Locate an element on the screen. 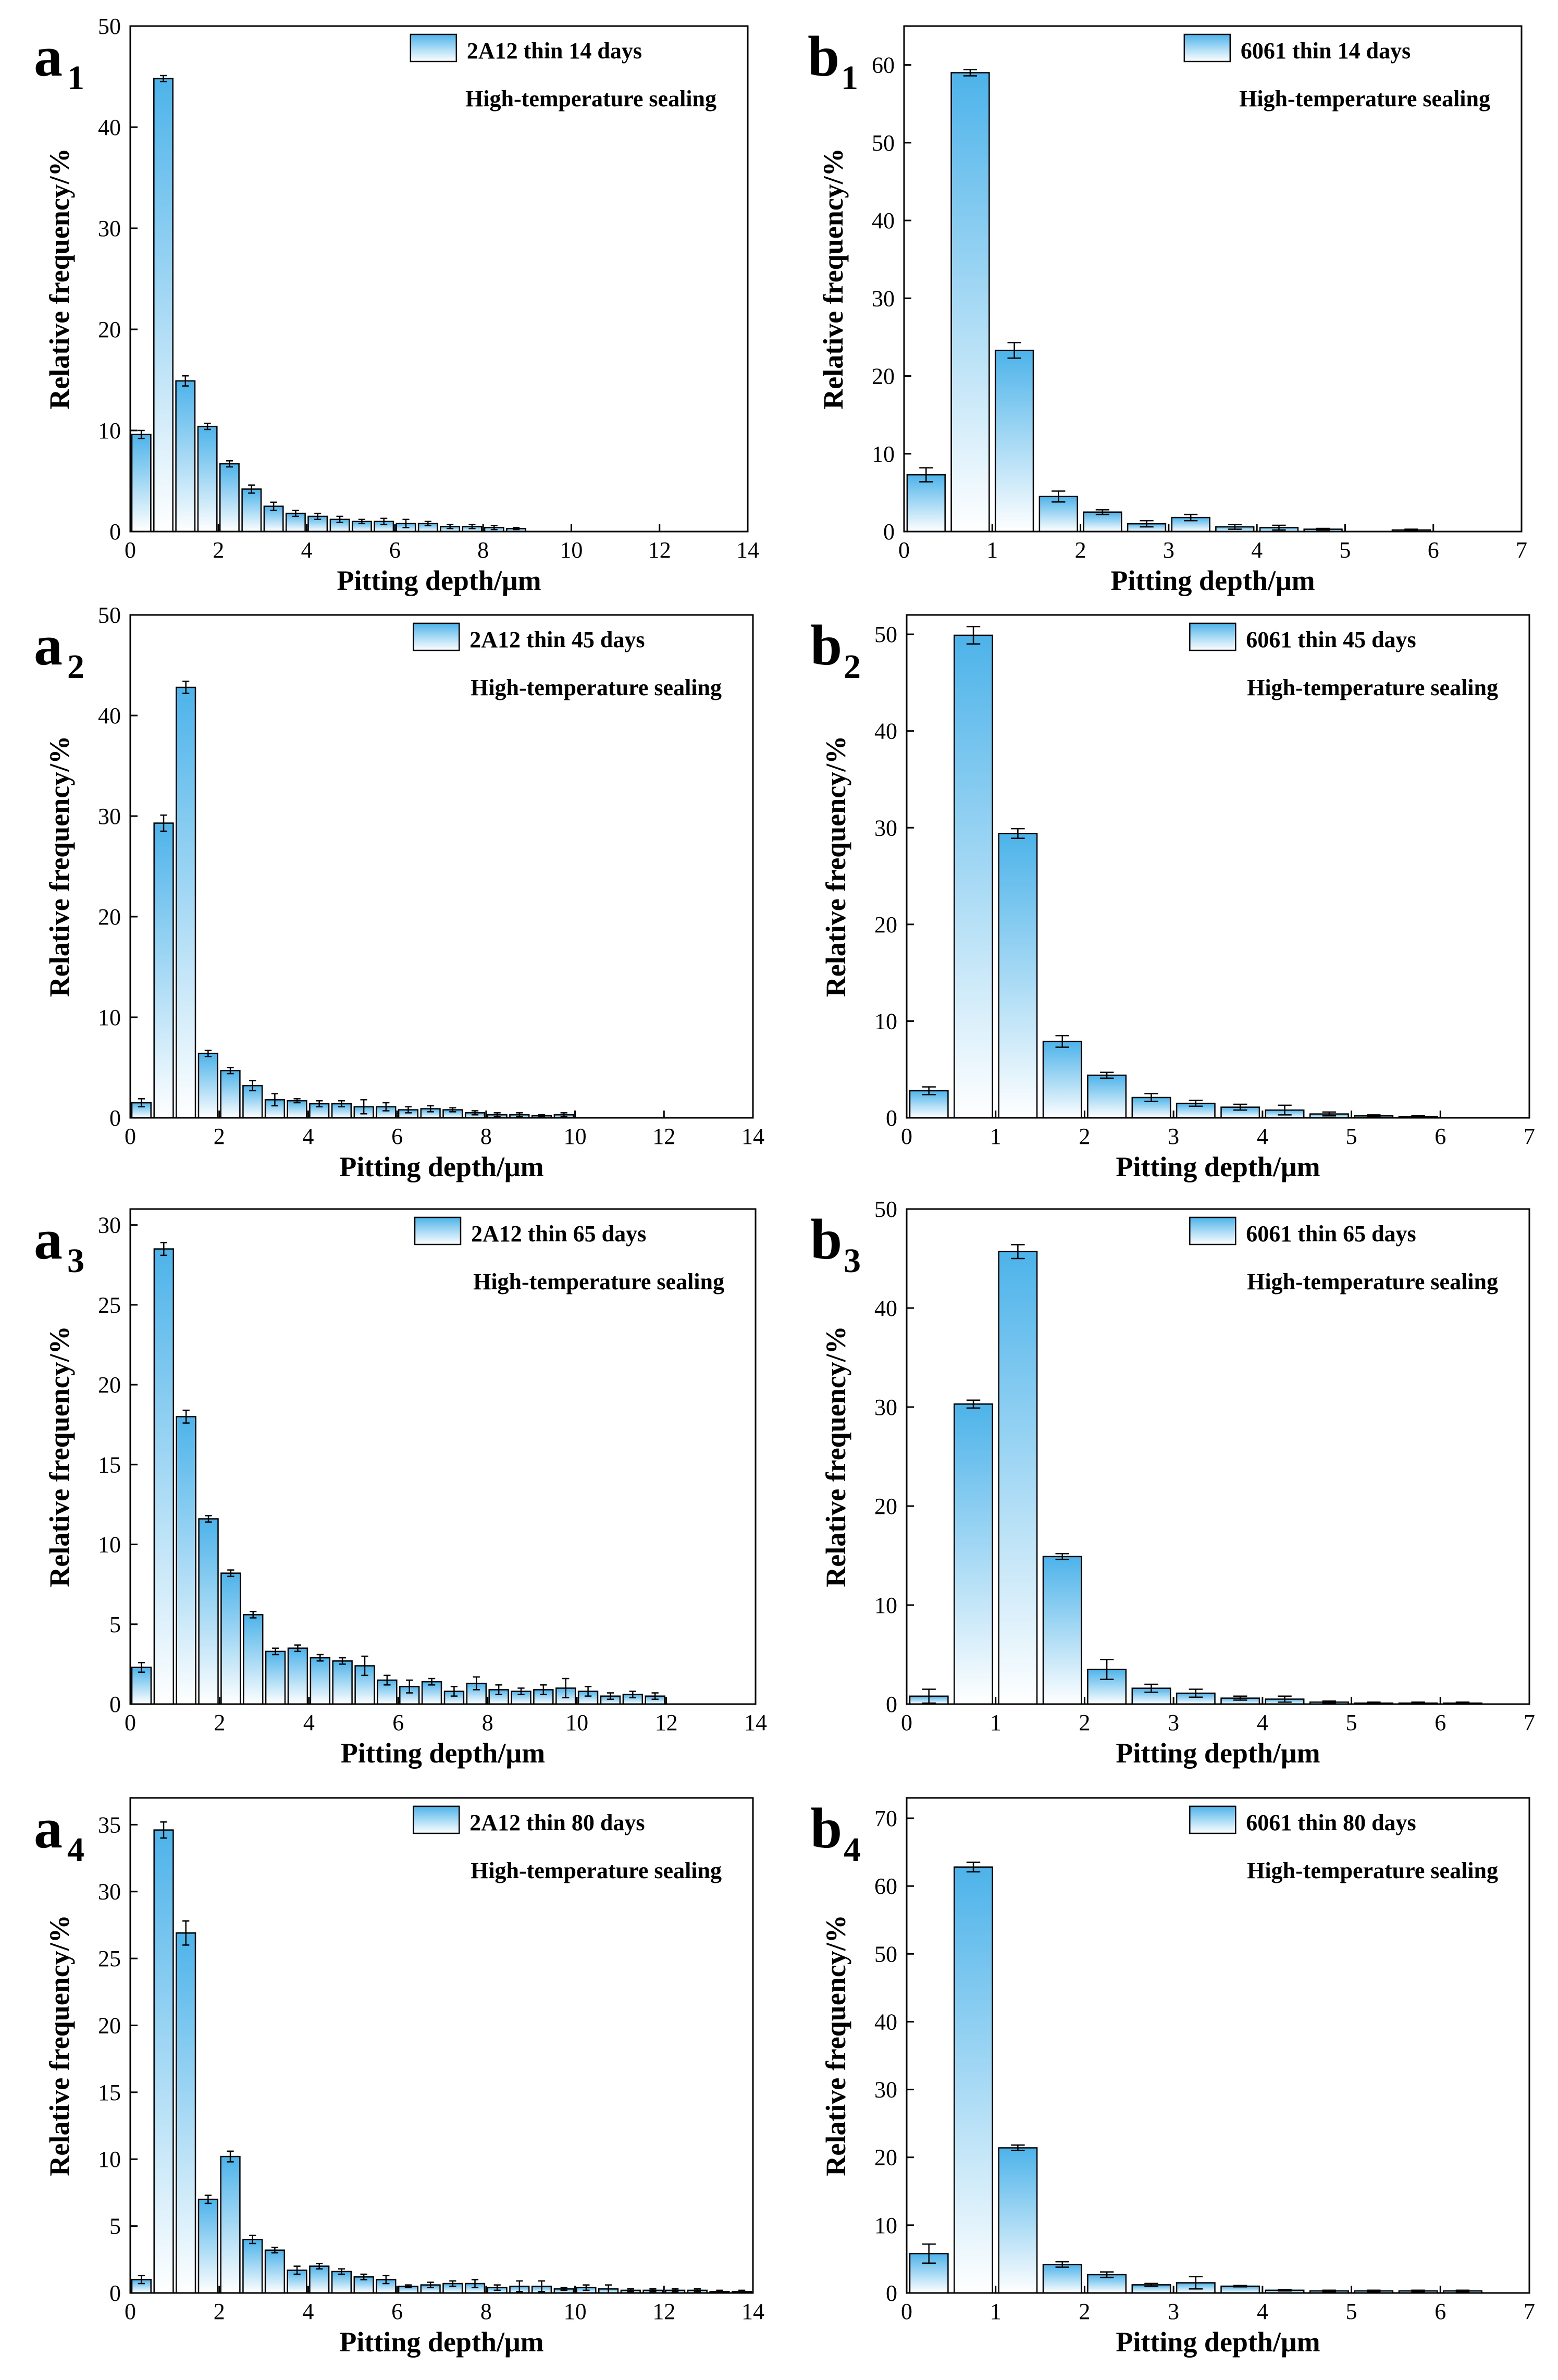  x-tick-label-a2-4: 8 is located at coordinates (486, 1137).